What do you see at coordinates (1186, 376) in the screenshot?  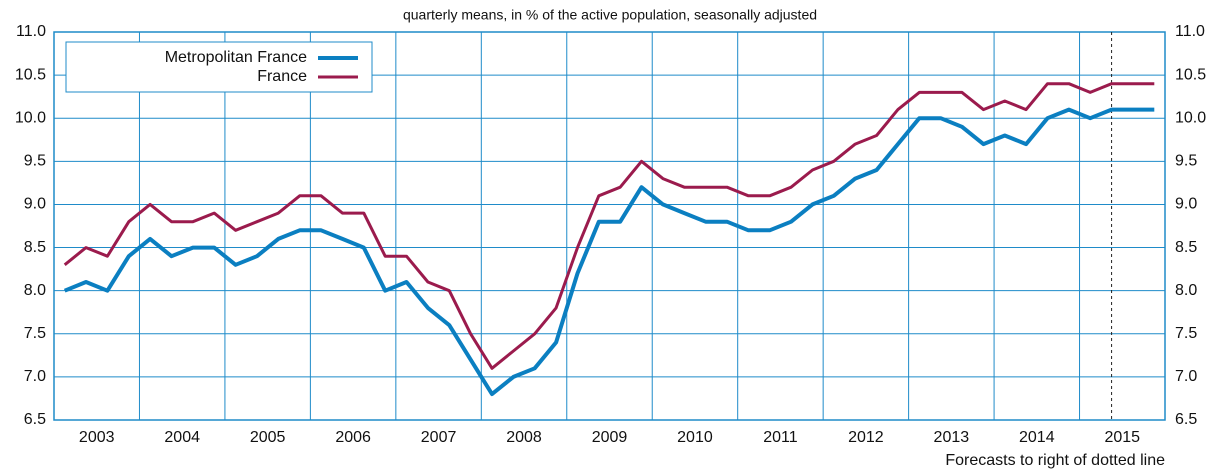 I see `y2-tick-label: 7.0` at bounding box center [1186, 376].